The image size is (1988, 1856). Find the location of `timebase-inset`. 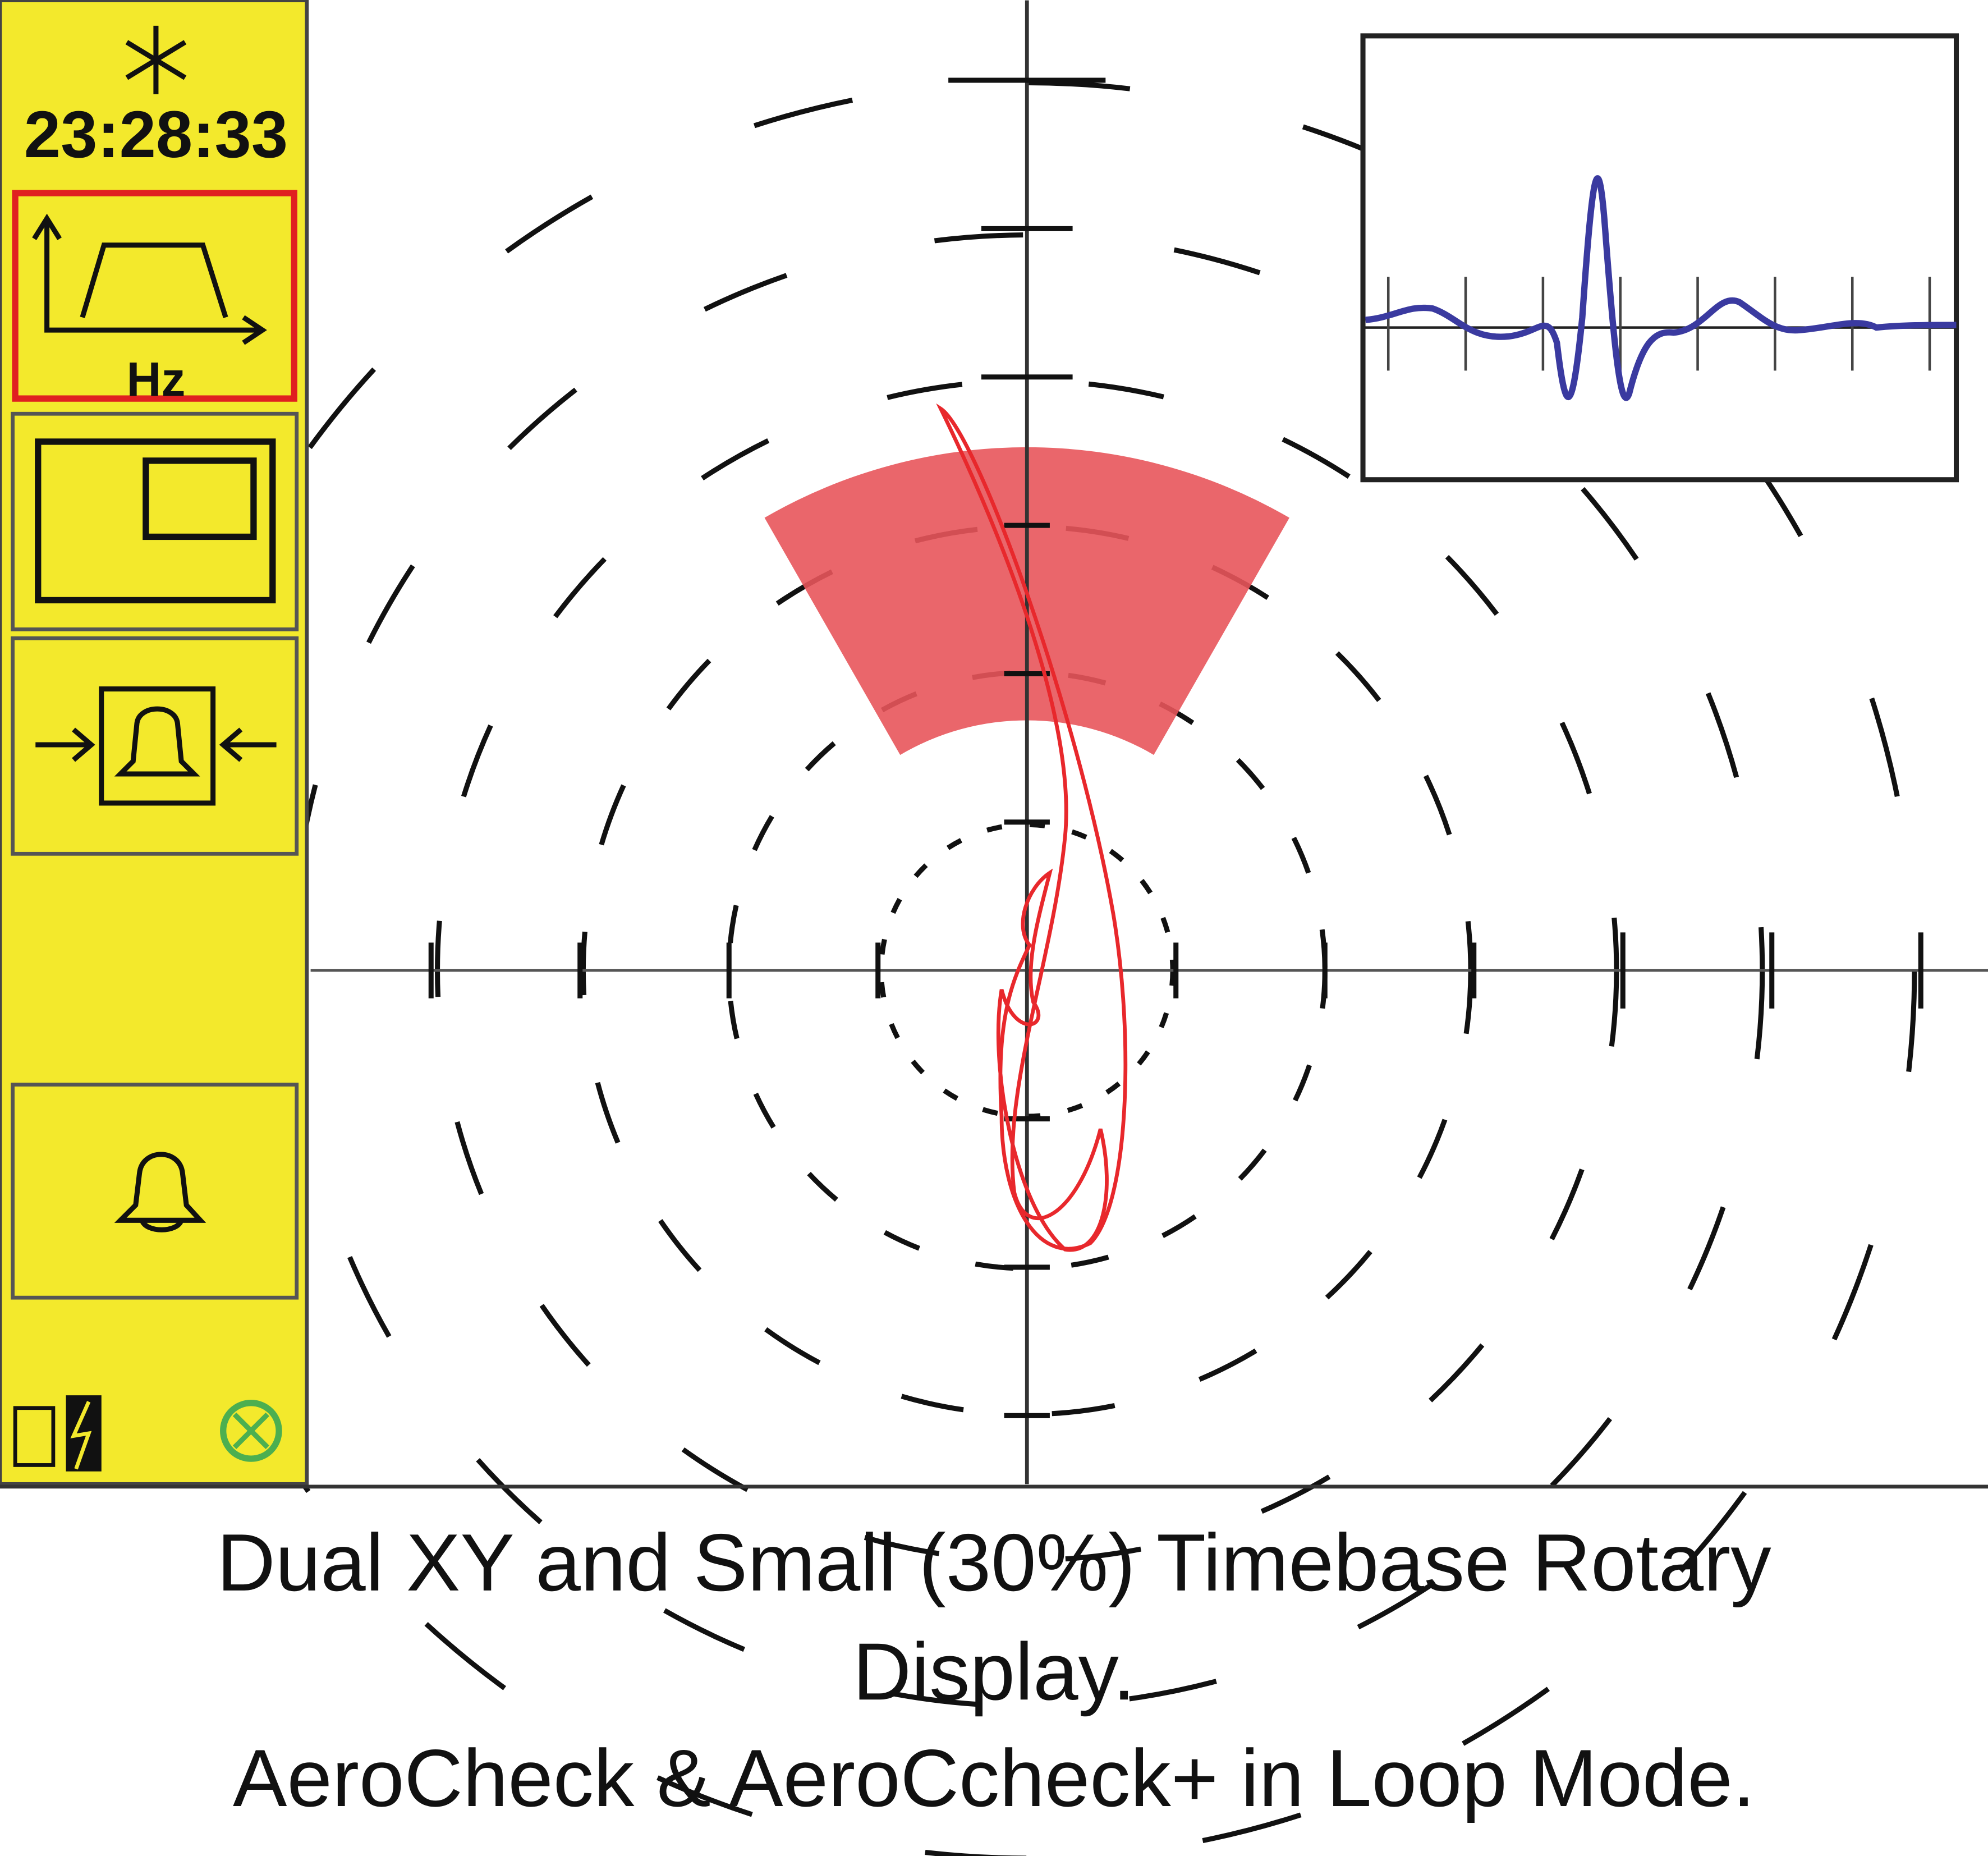

timebase-inset is located at coordinates (1659, 258).